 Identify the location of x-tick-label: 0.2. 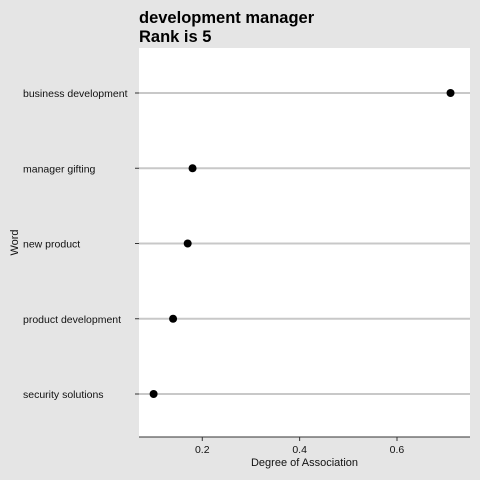
(202, 450).